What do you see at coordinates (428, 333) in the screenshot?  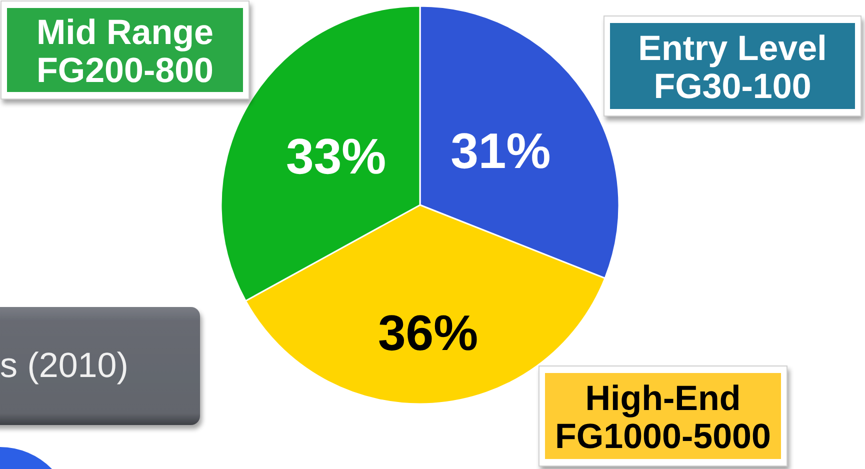 I see `data-label: 36%` at bounding box center [428, 333].